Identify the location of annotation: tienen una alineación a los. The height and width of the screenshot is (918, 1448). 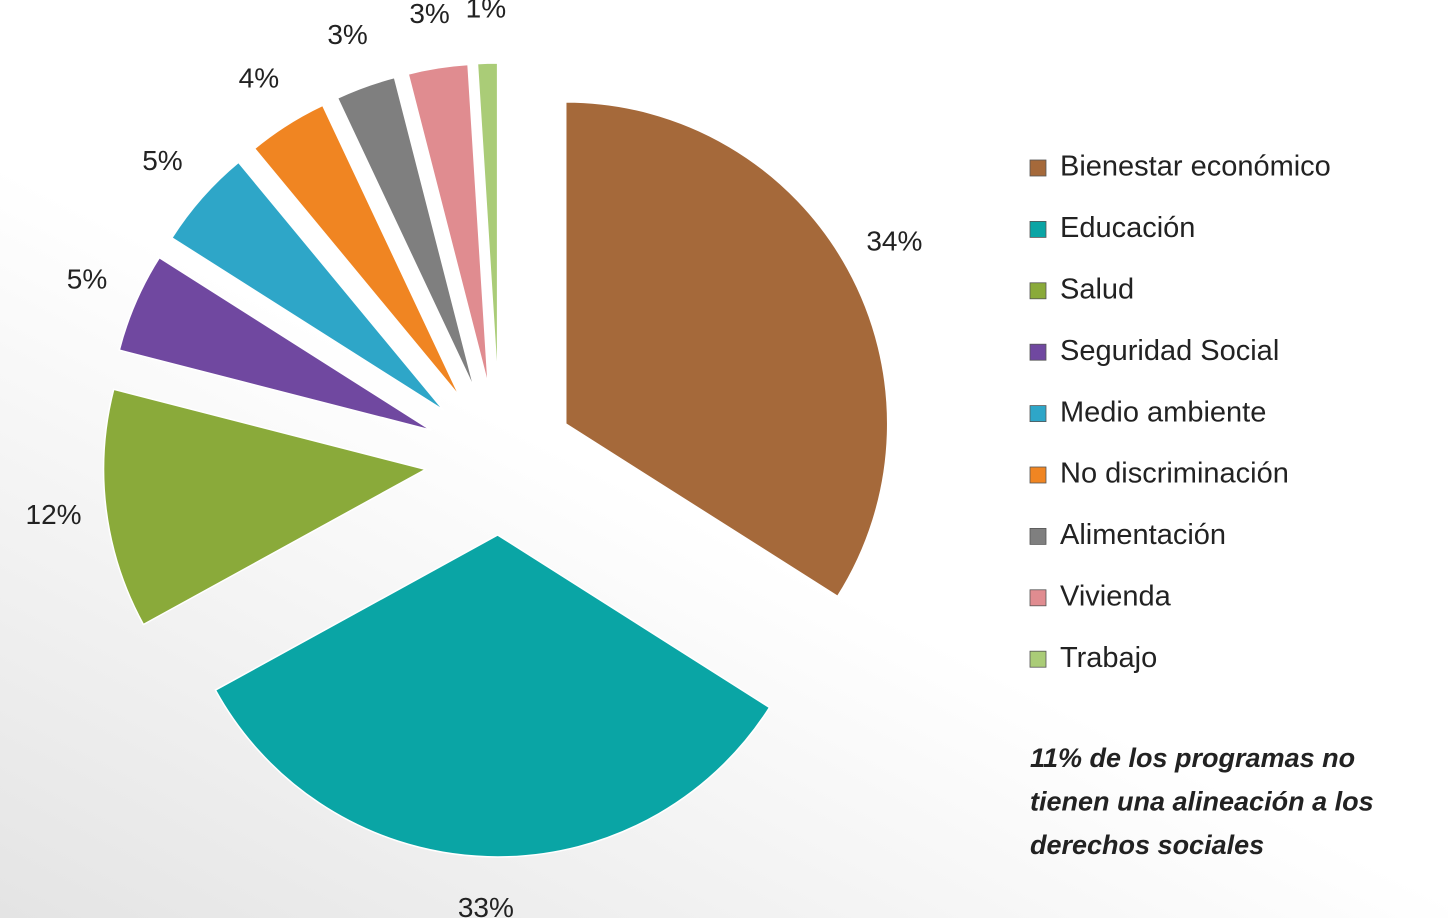
(1202, 802).